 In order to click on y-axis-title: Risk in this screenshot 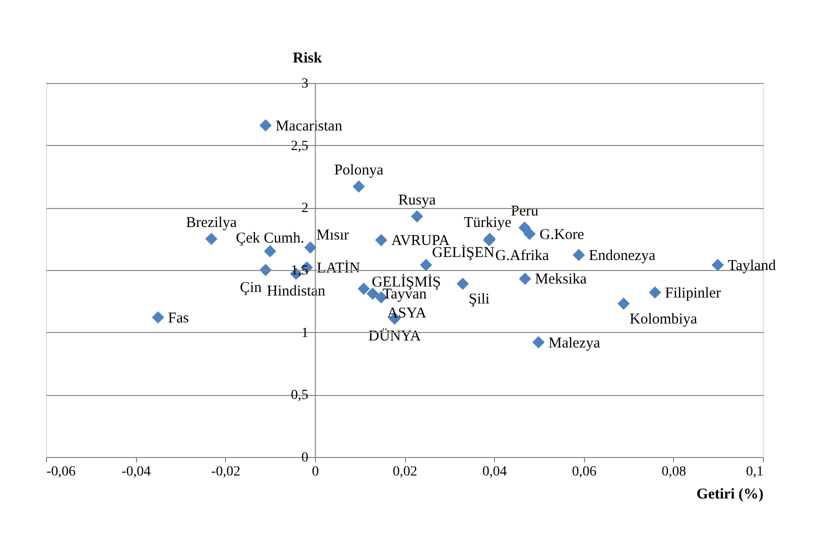, I will do `click(307, 58)`.